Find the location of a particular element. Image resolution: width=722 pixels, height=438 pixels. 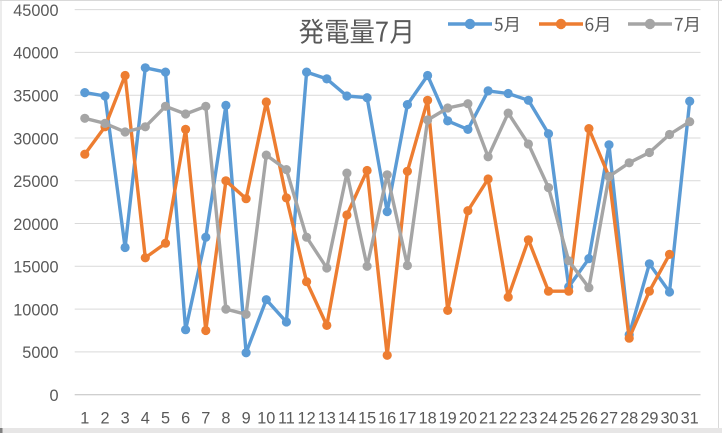

svg-text: 11 is located at coordinates (286, 418).